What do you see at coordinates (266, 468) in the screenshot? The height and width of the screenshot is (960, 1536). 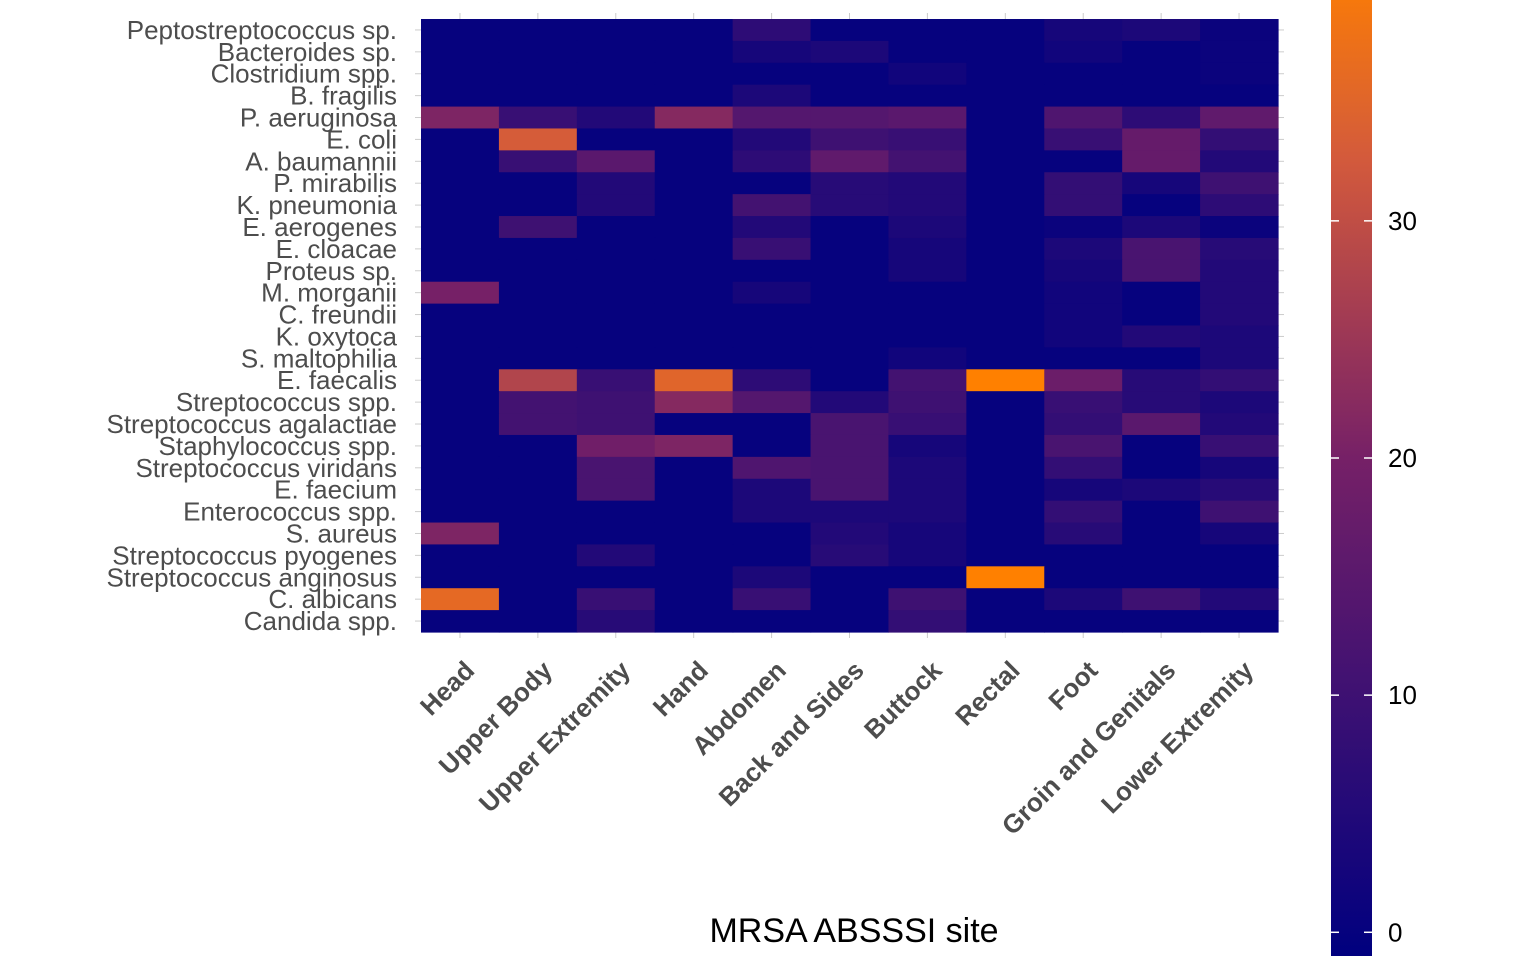 I see `y-tick-label: Streptococcus viridans` at bounding box center [266, 468].